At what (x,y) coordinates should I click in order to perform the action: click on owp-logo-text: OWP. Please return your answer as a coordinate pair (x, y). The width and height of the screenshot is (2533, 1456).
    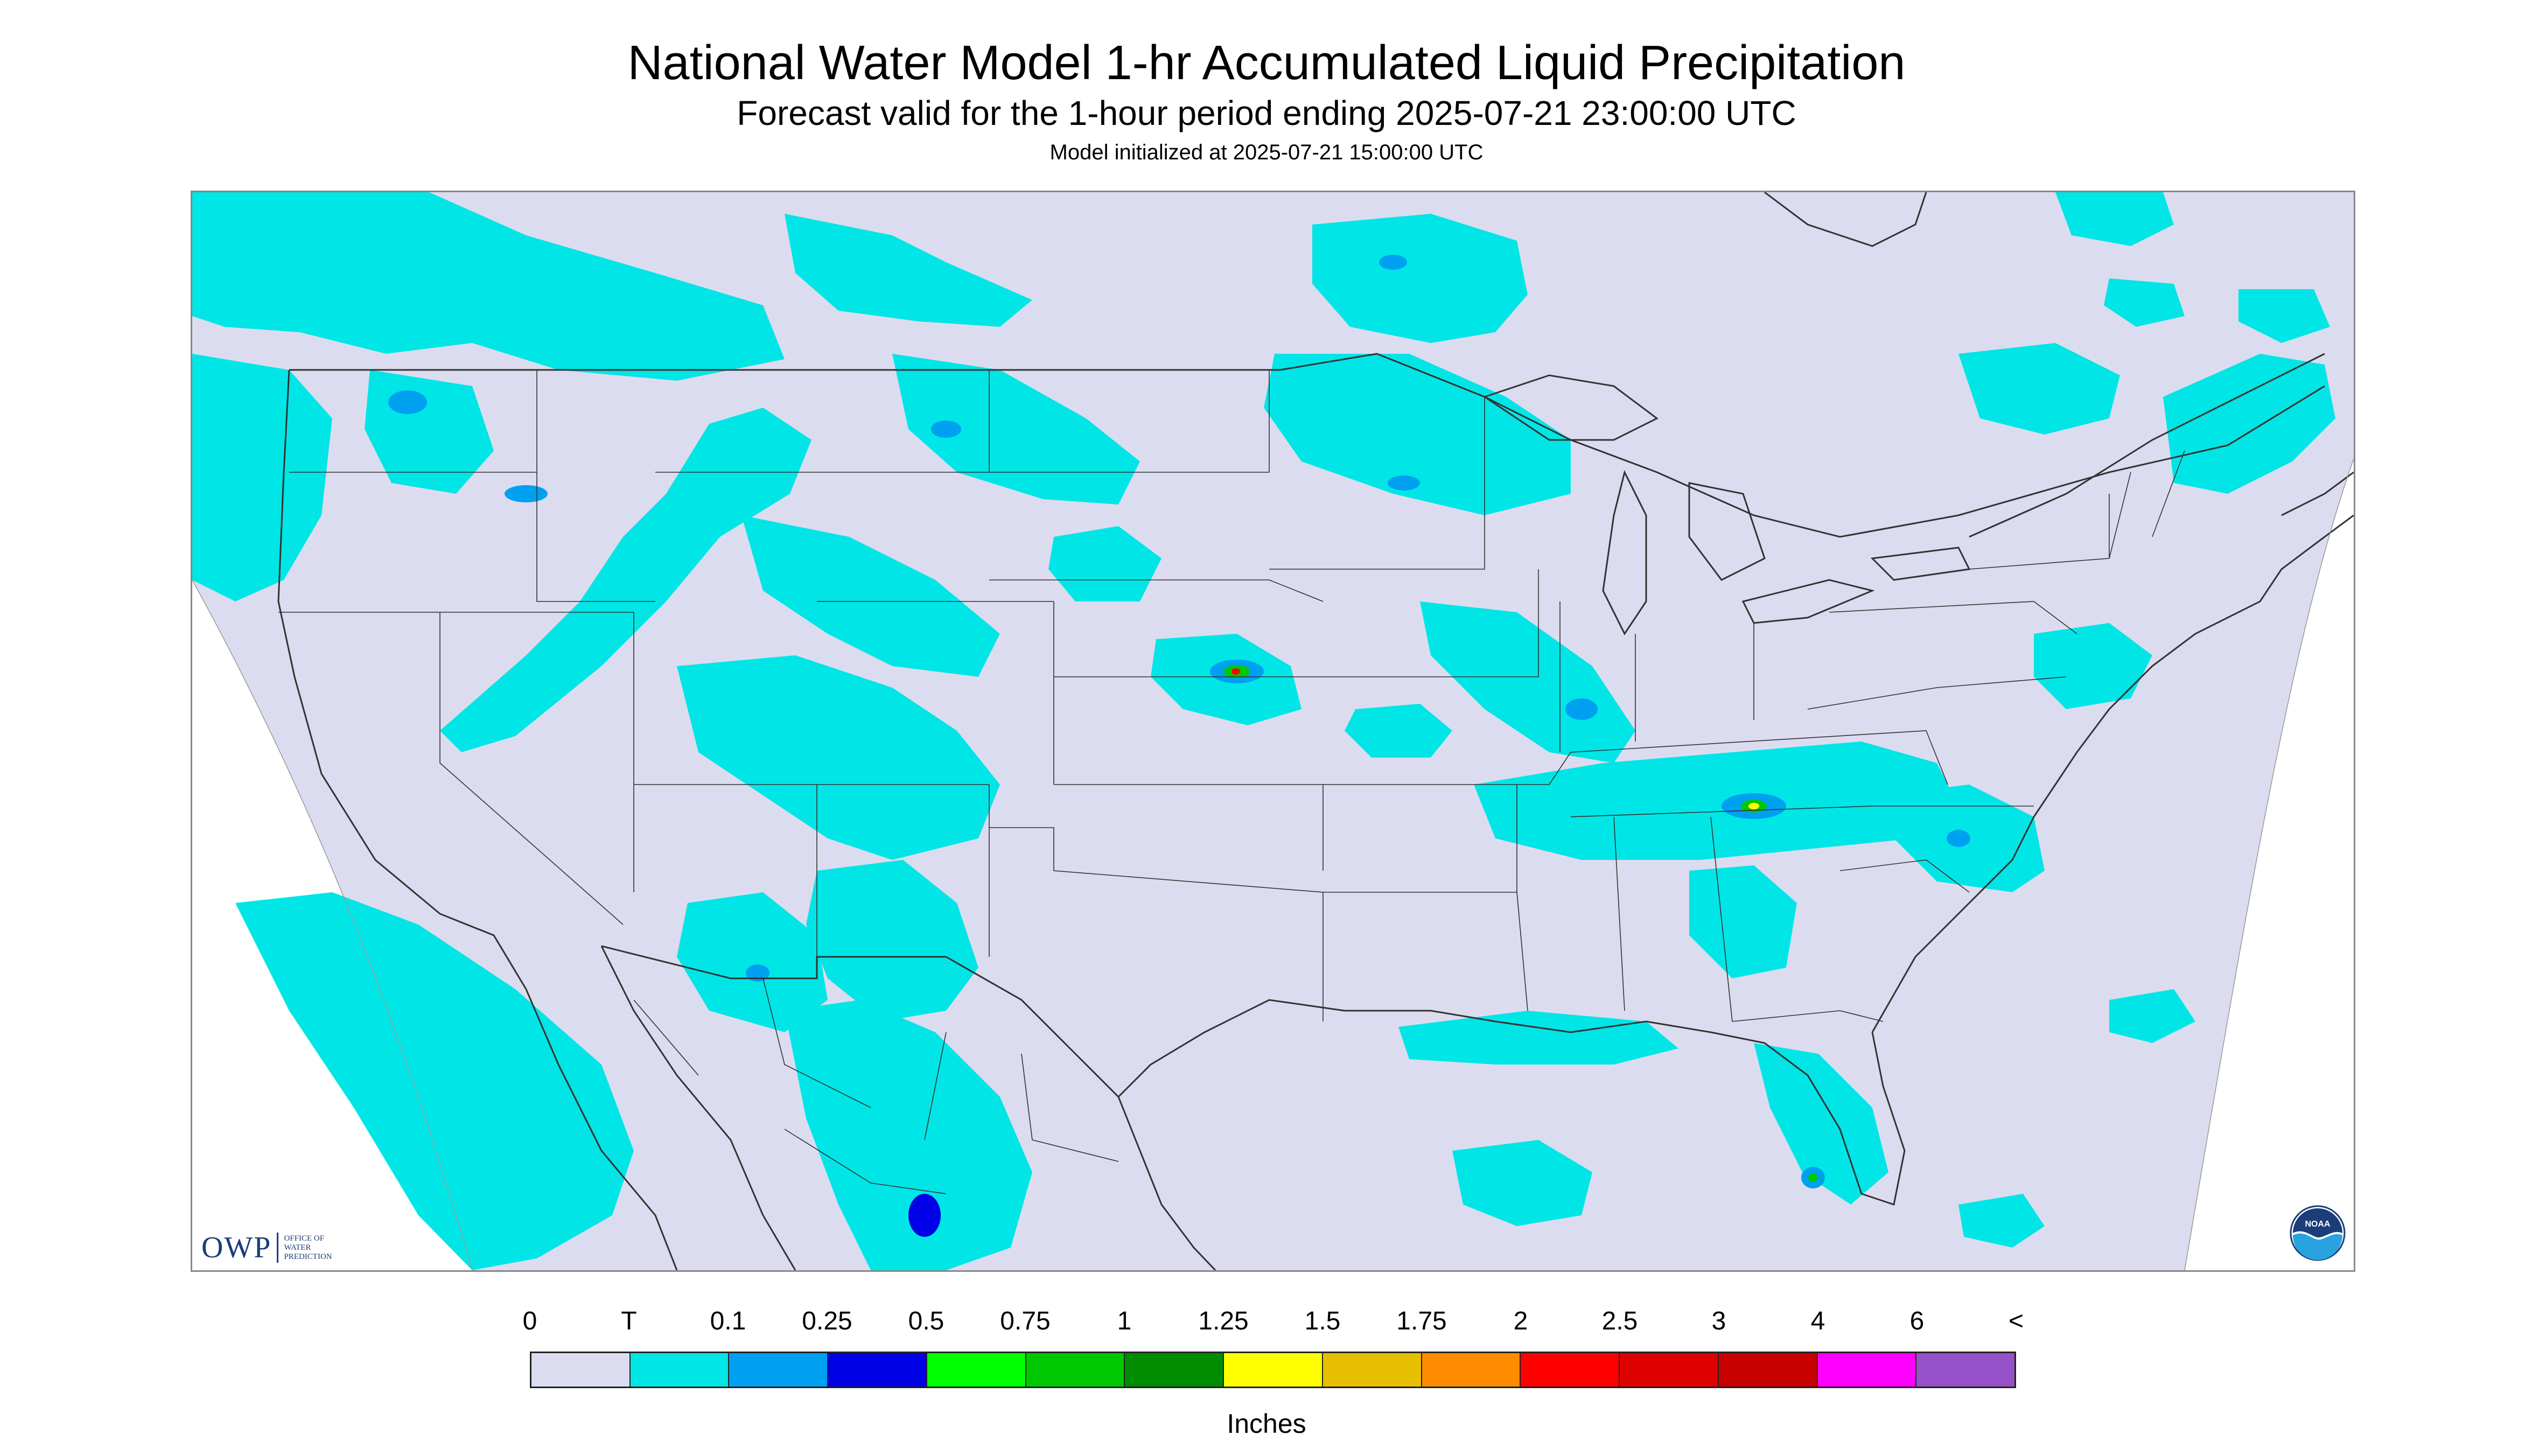
    Looking at the image, I should click on (236, 1247).